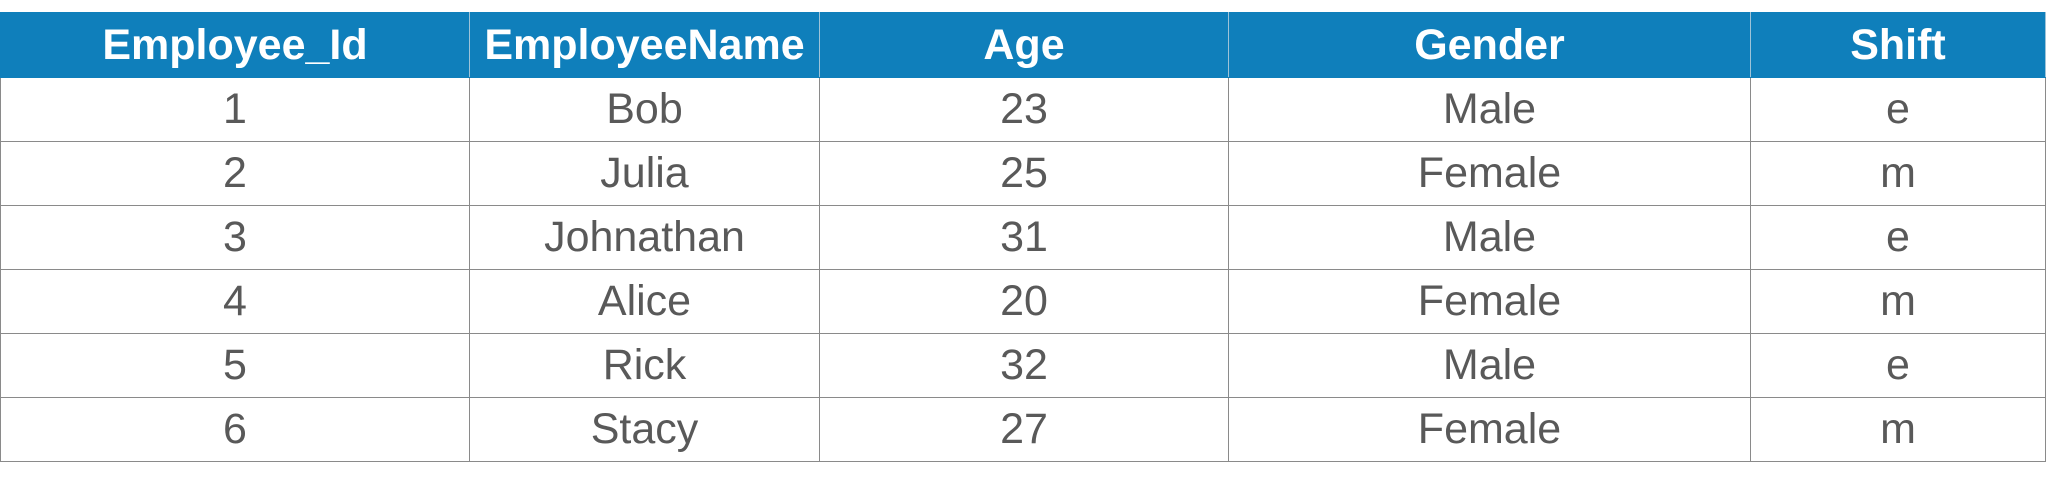  I want to click on table-row: 3 Johnathan 31 Male e, so click(1023, 237).